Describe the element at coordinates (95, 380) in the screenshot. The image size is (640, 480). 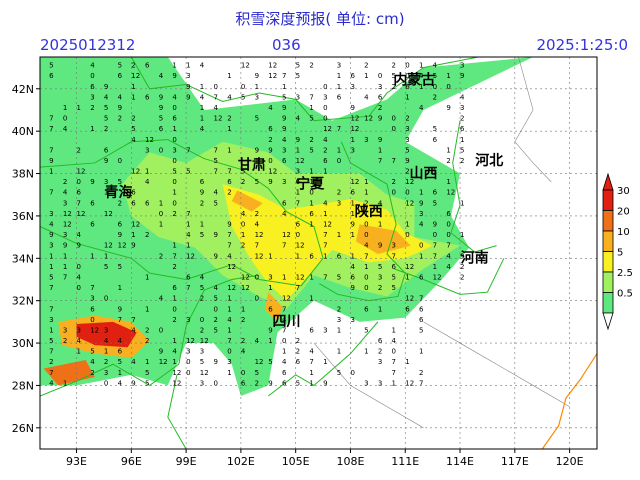
I see `boundary-tibet-south` at that location.